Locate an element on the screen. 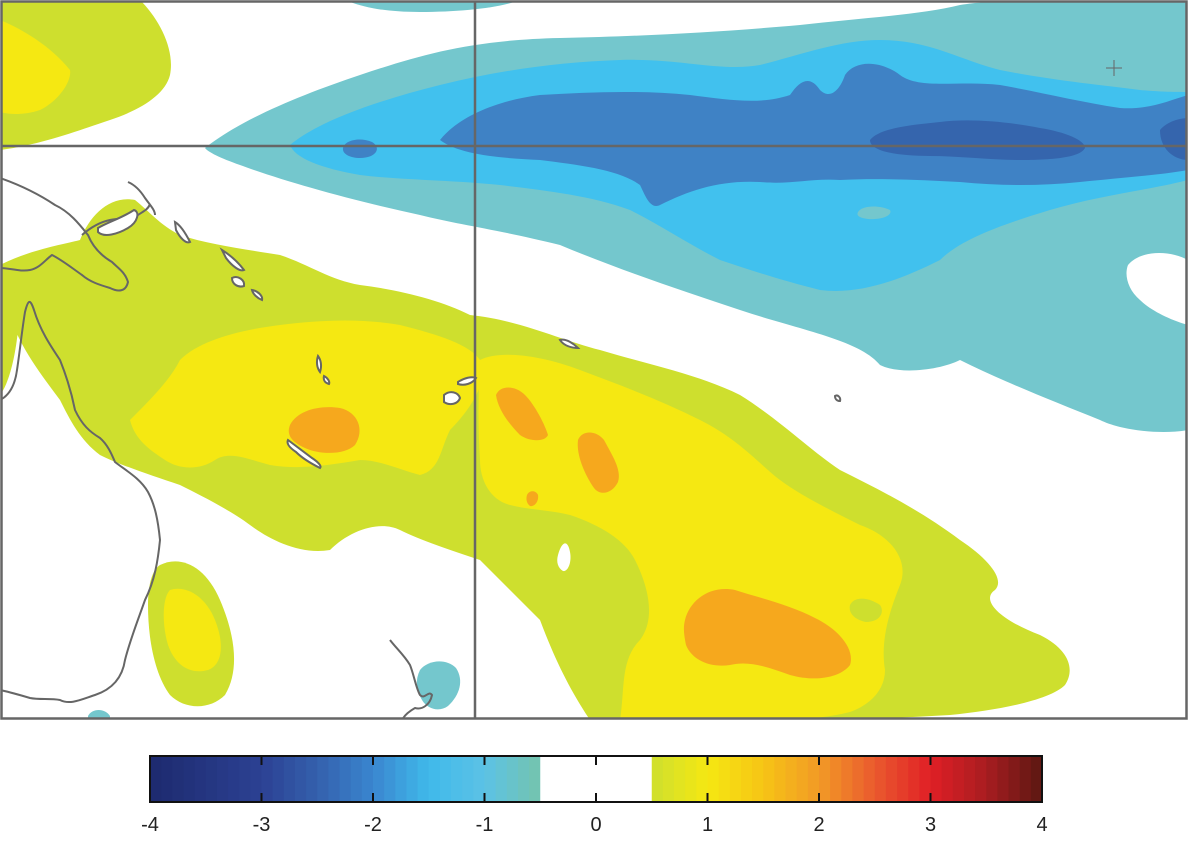  contour-zero-hole-small is located at coordinates (564, 557).